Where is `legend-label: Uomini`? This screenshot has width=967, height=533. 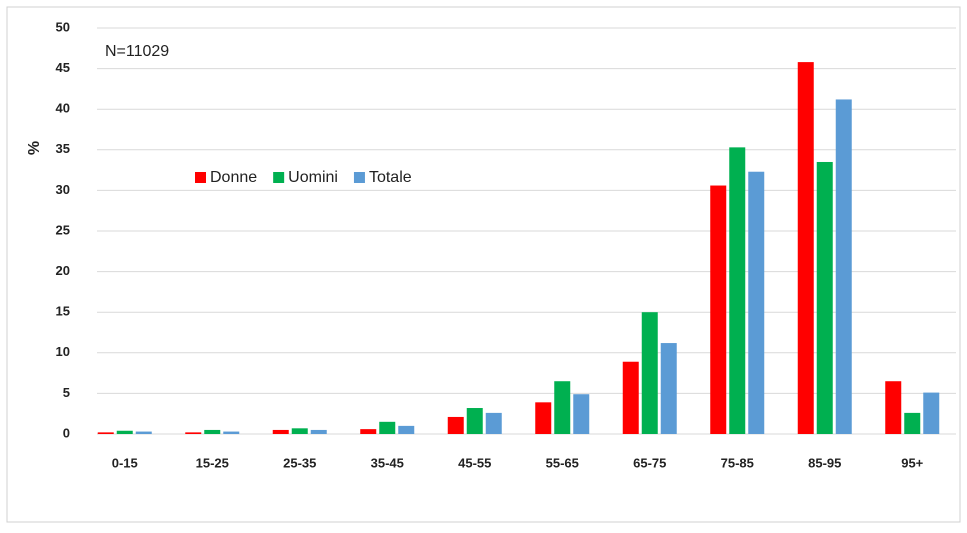 legend-label: Uomini is located at coordinates (313, 177).